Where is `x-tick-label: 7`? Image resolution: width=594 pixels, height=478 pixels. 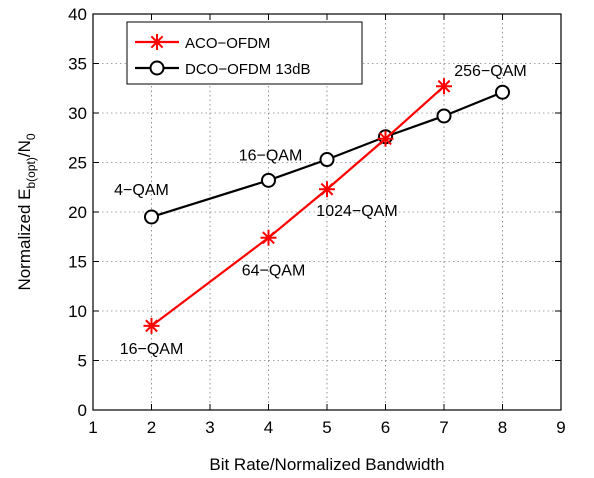
x-tick-label: 7 is located at coordinates (443, 427).